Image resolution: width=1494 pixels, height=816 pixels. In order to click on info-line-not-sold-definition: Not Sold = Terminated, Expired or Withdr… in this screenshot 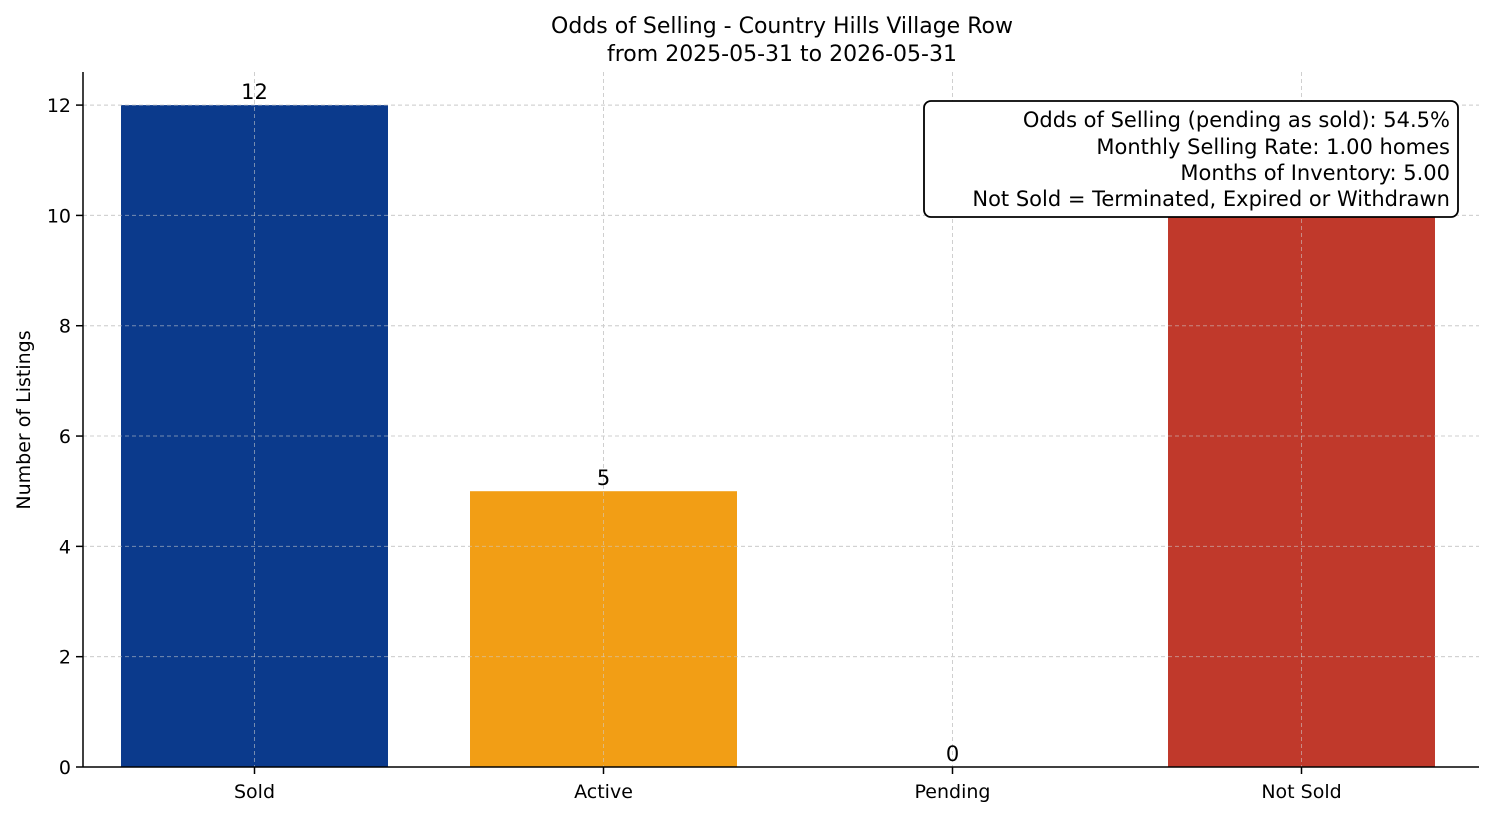, I will do `click(1211, 199)`.